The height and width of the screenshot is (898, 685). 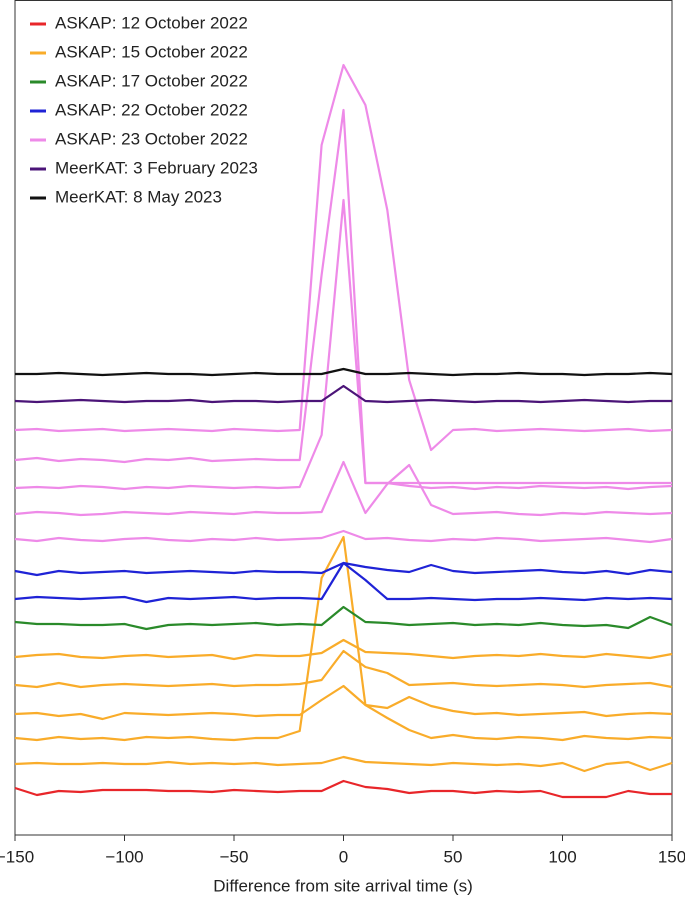 I want to click on legend-label: ASKAP: 23 October 2022, so click(x=151, y=138).